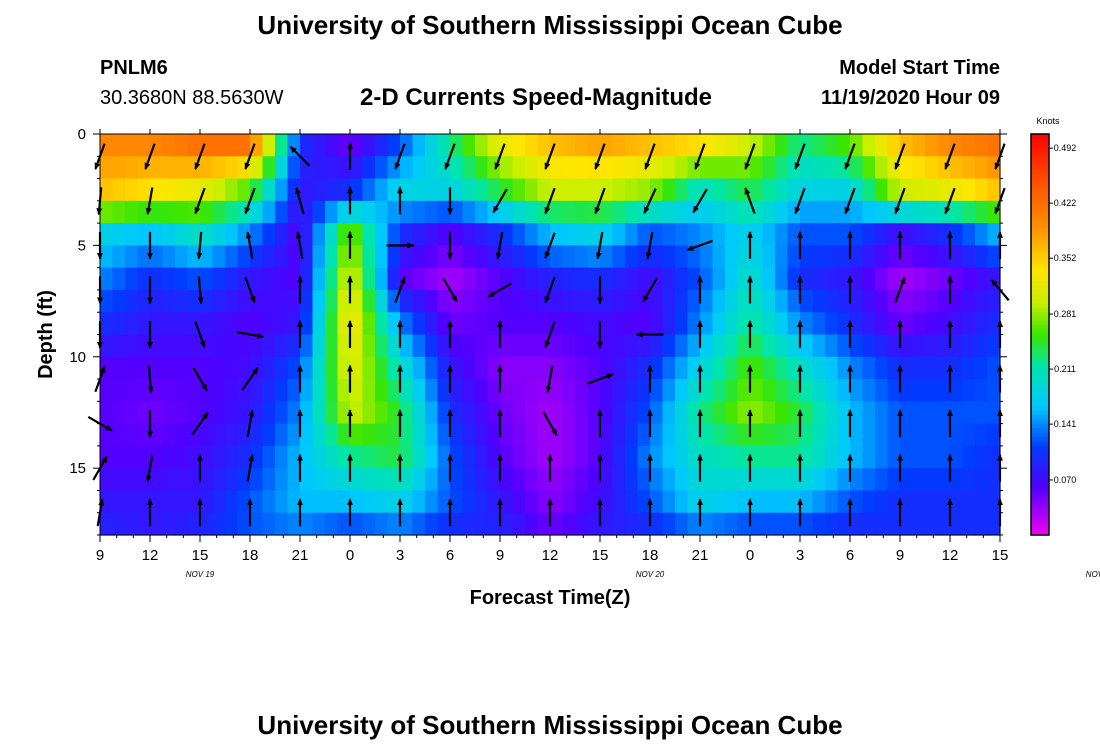  I want to click on y-tick-label: 5, so click(82, 245).